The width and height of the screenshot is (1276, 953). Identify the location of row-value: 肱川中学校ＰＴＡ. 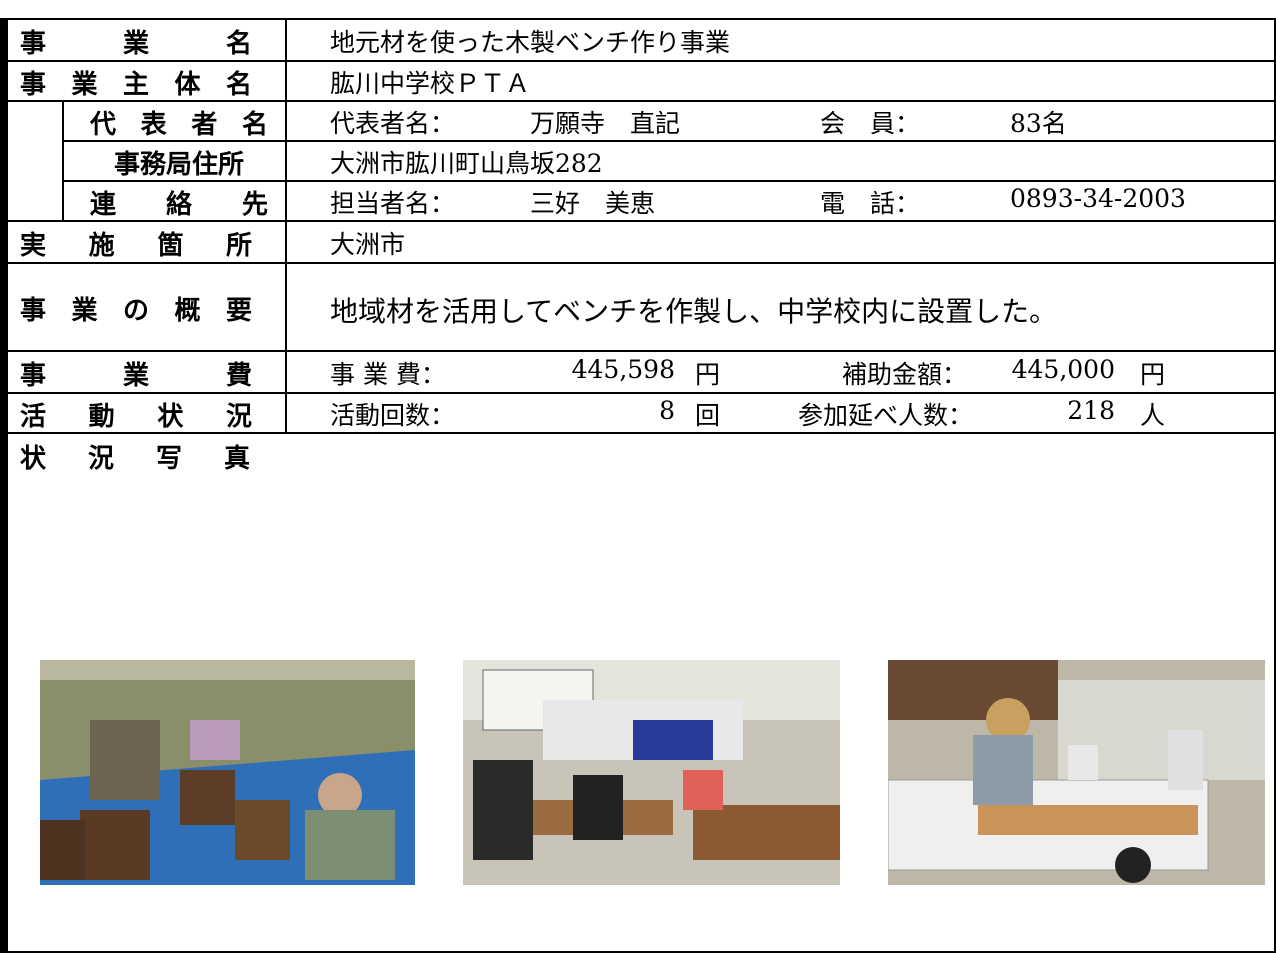
(430, 83).